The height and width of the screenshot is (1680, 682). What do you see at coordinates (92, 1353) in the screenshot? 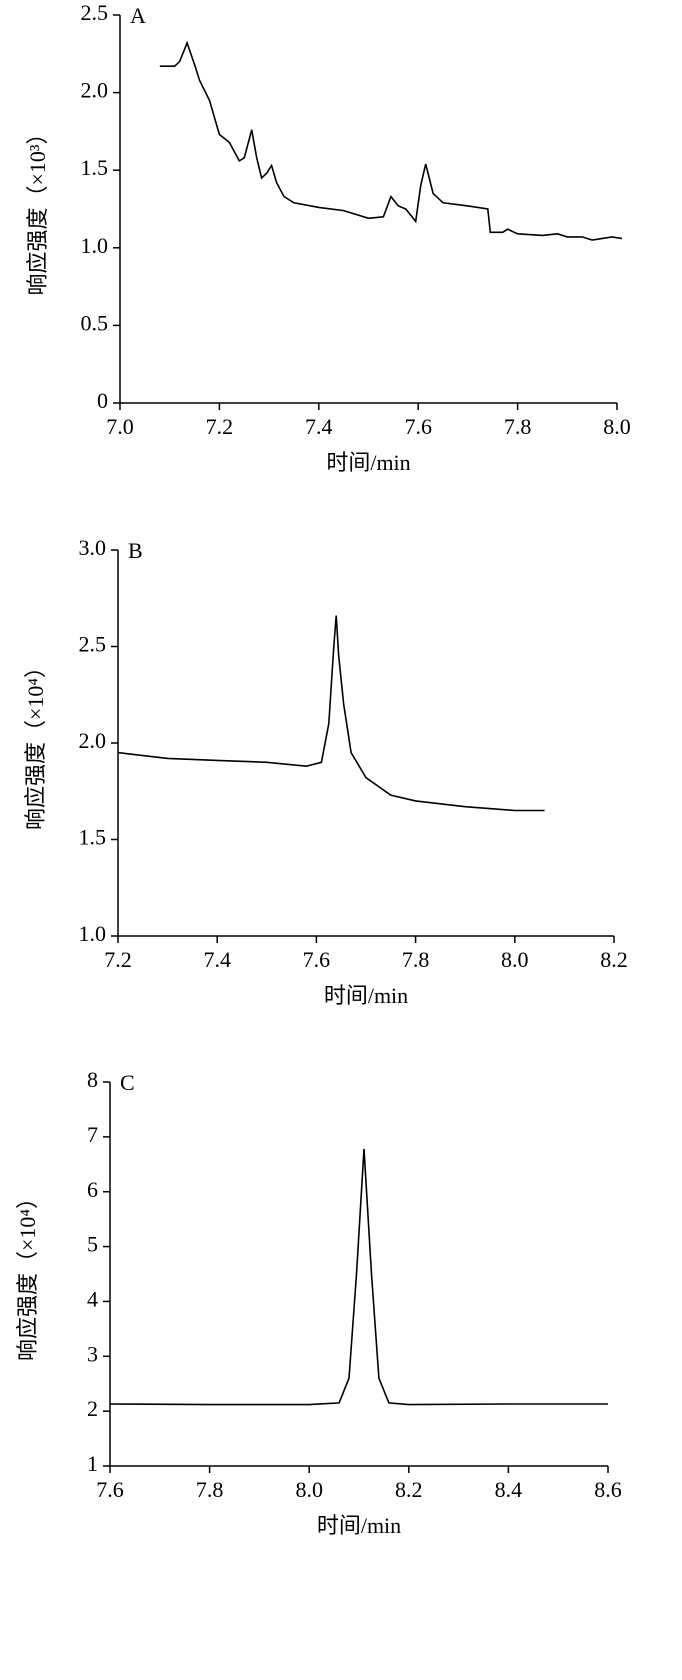
I see `y-tick-label: 3` at bounding box center [92, 1353].